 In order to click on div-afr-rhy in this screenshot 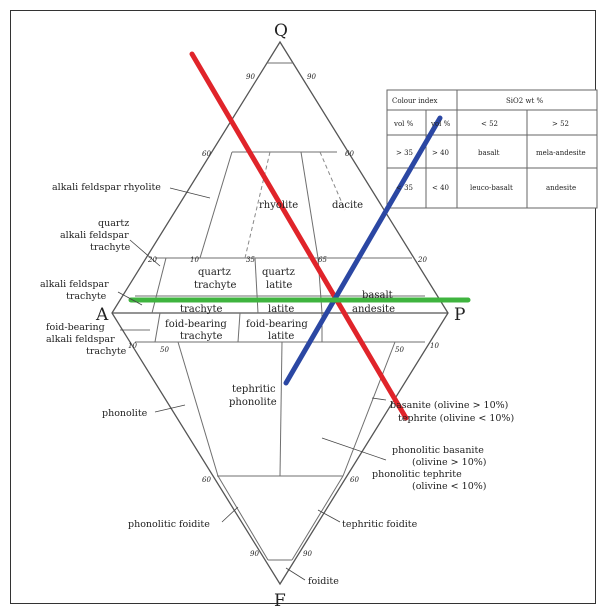, I will do `click(216, 205)`.